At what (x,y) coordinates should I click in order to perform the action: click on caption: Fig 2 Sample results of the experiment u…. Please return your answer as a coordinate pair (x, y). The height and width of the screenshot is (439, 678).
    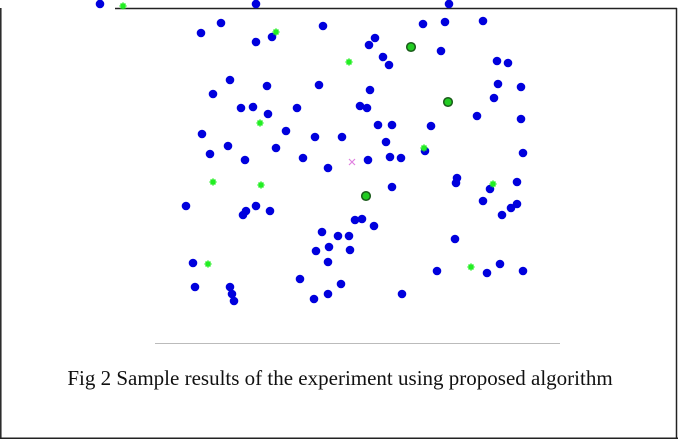
    Looking at the image, I should click on (340, 378).